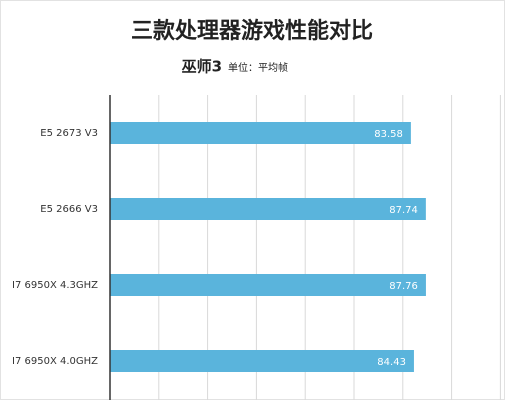  What do you see at coordinates (55, 285) in the screenshot?
I see `y-tick-label: I7 6950X 4.3GHZ` at bounding box center [55, 285].